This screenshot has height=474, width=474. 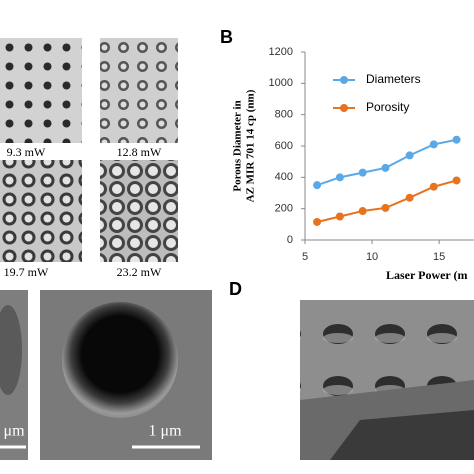 I want to click on y-tick-label: 600, so click(x=284, y=146).